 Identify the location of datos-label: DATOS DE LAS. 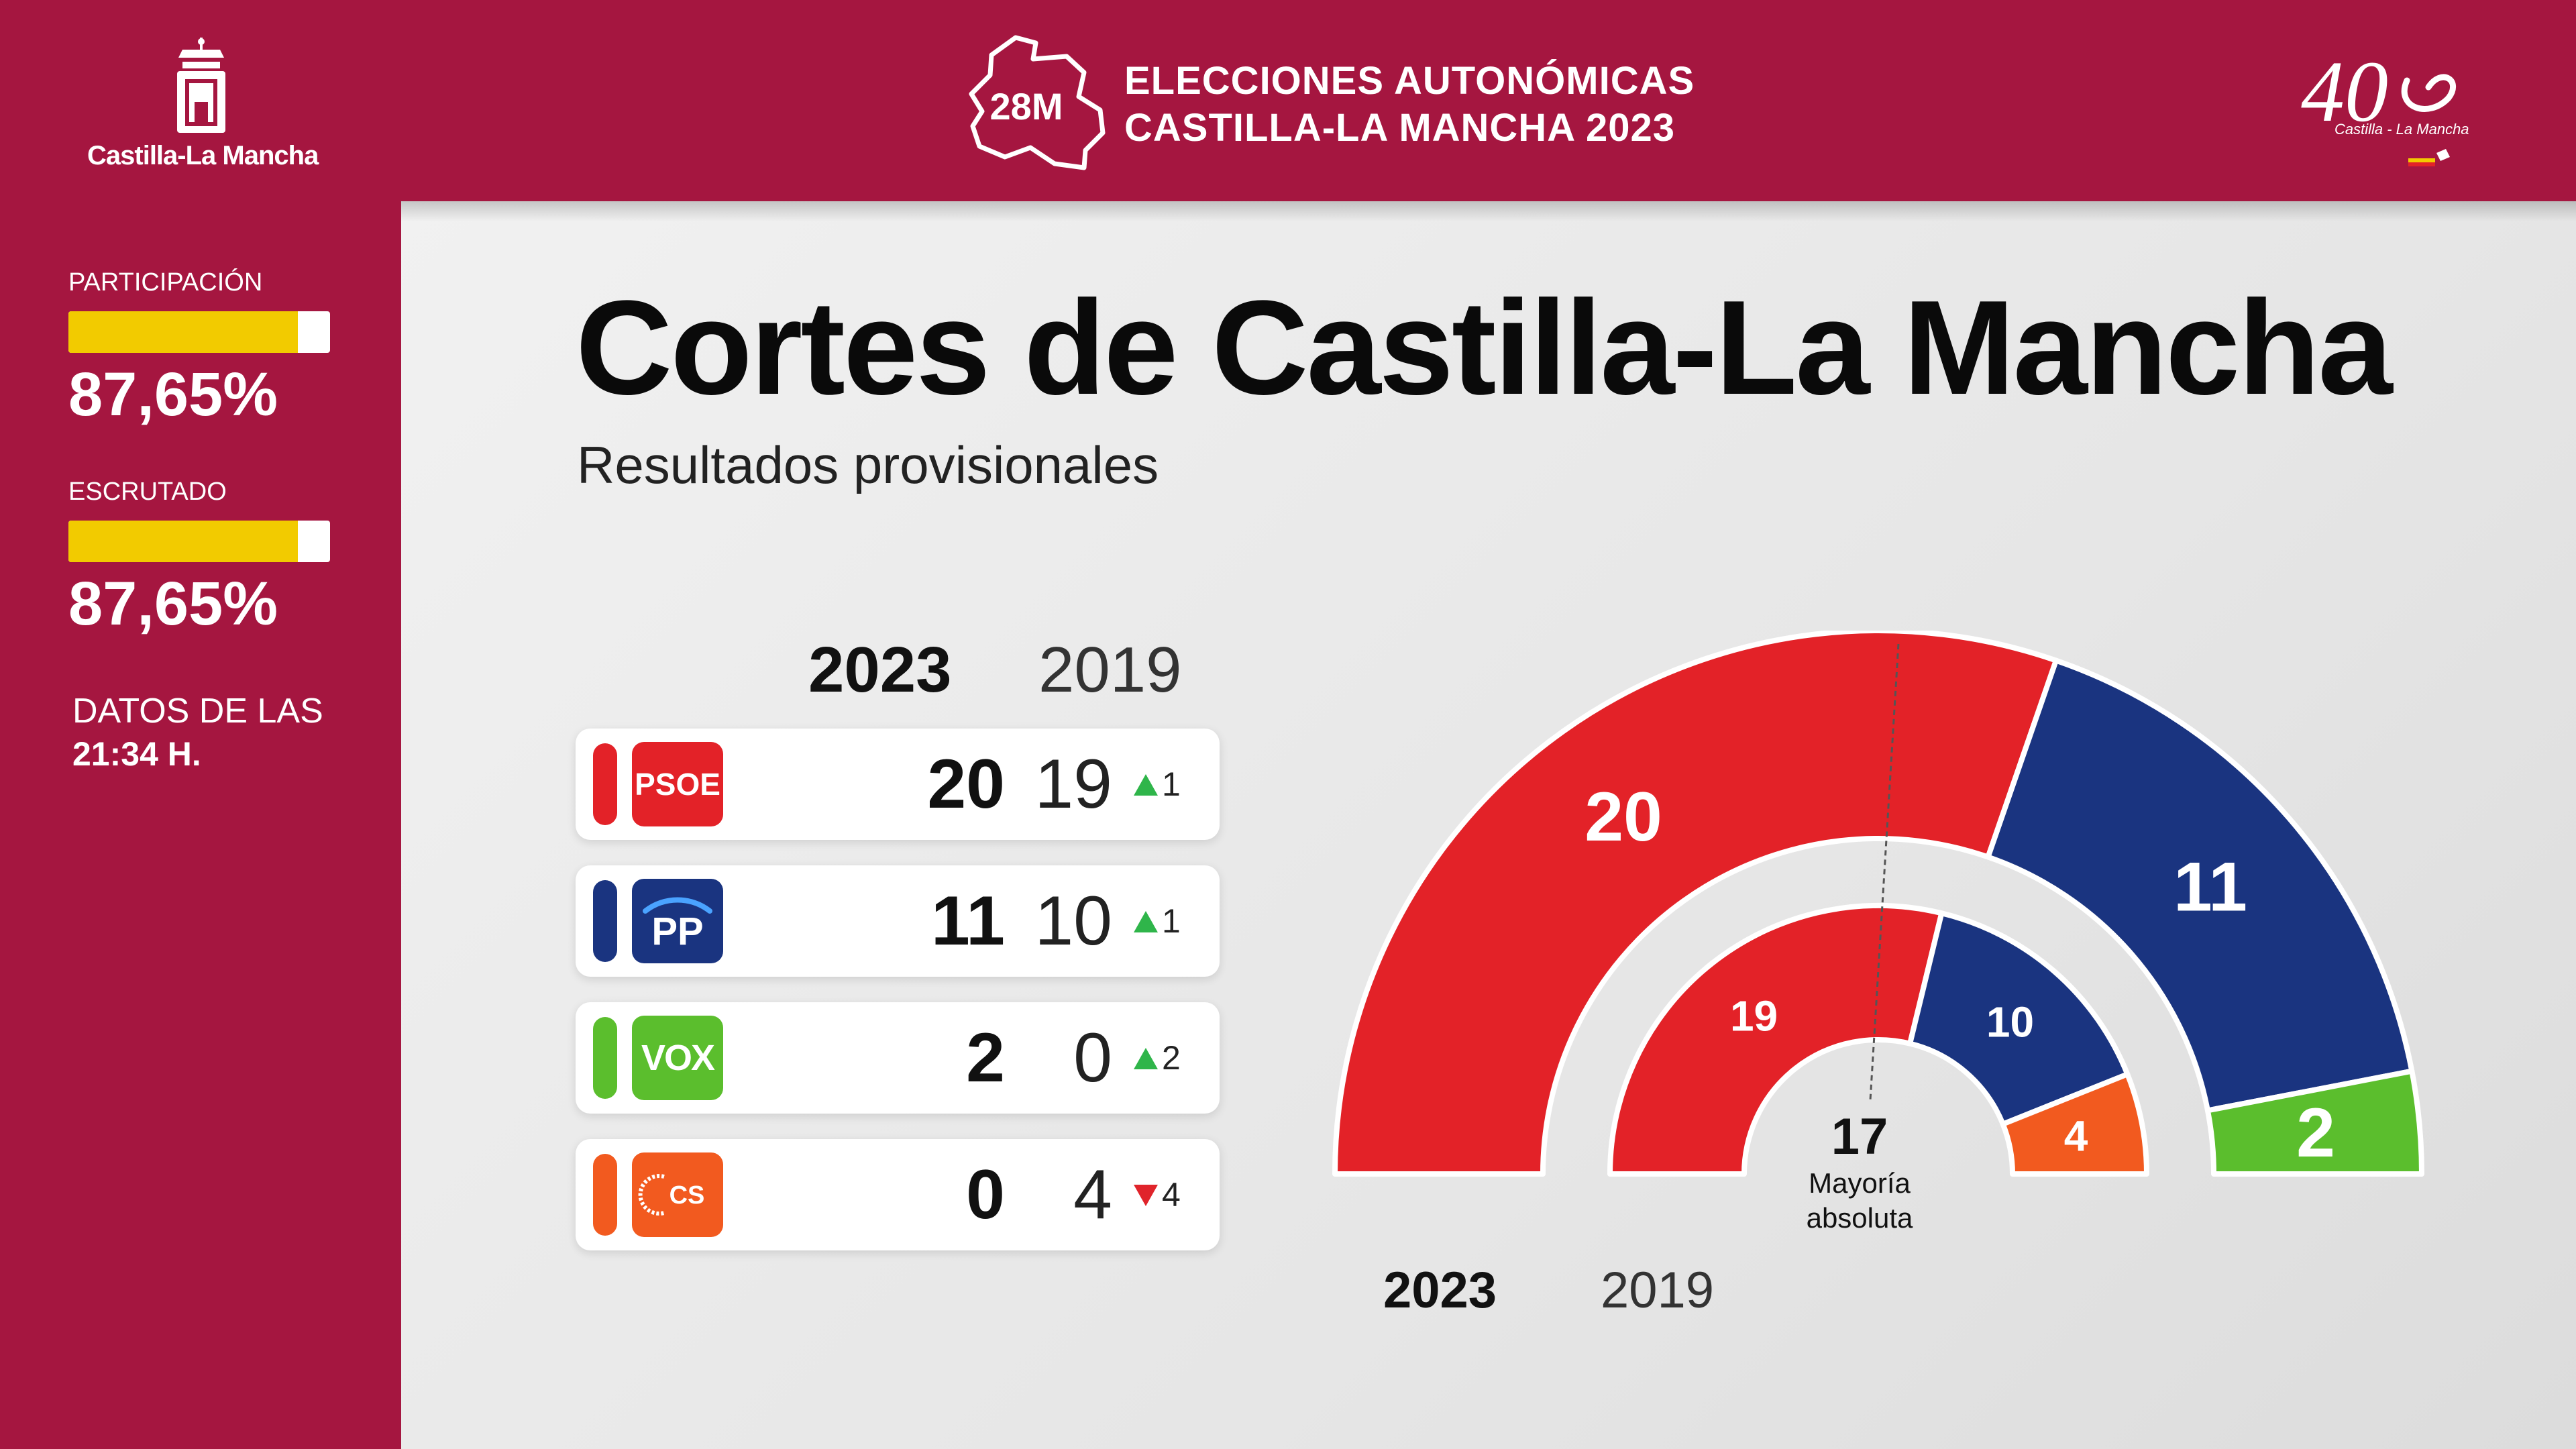
(197, 711).